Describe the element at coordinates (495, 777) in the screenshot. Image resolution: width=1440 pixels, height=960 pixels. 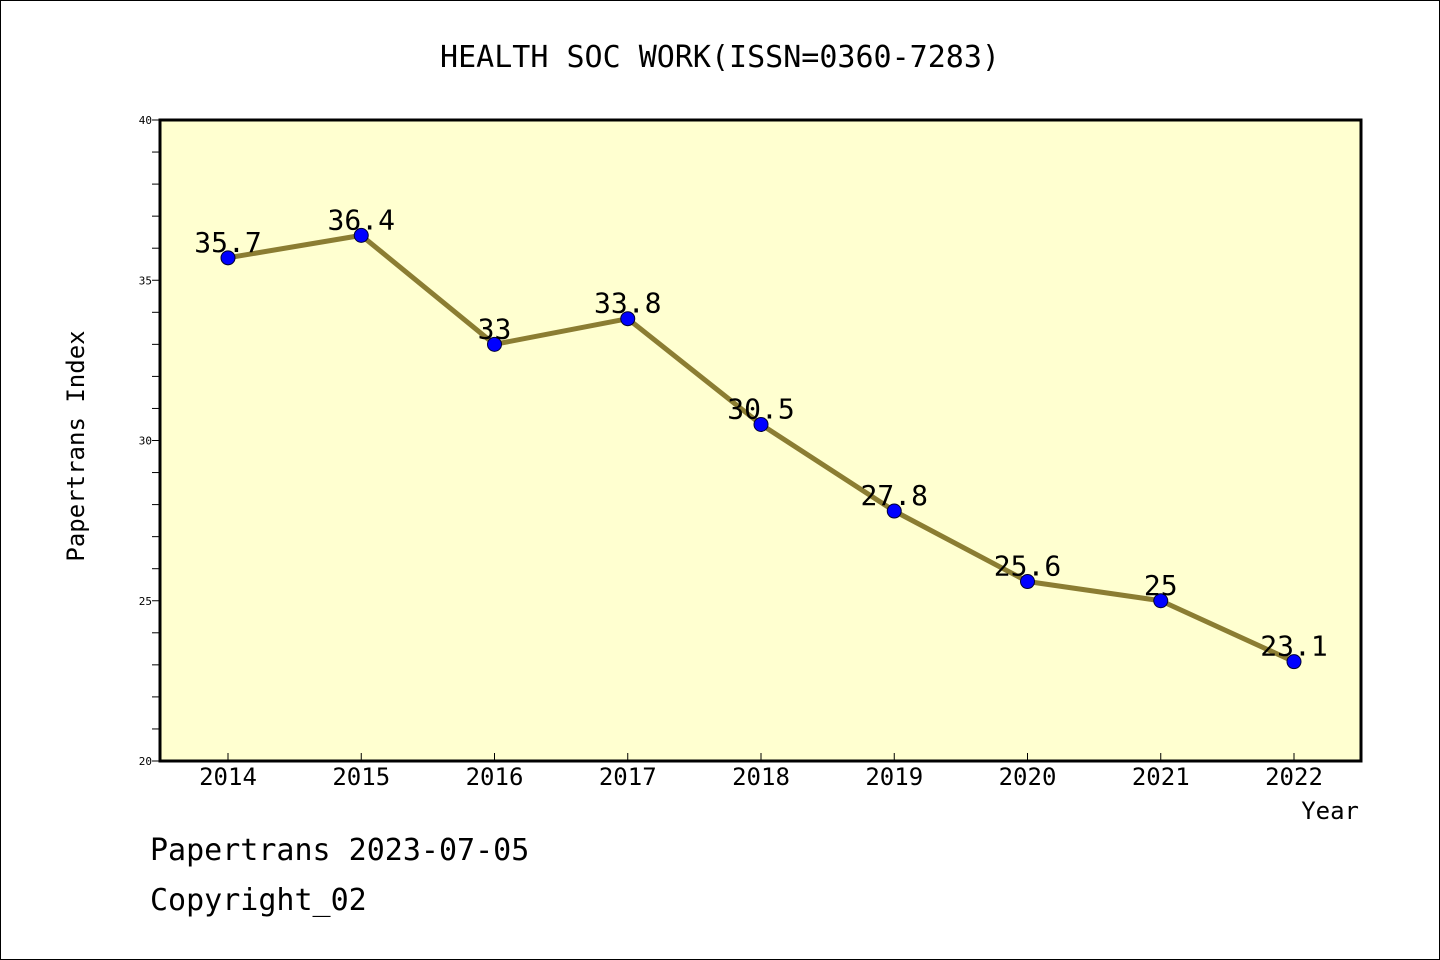
I see `x-tick-label: 2016` at that location.